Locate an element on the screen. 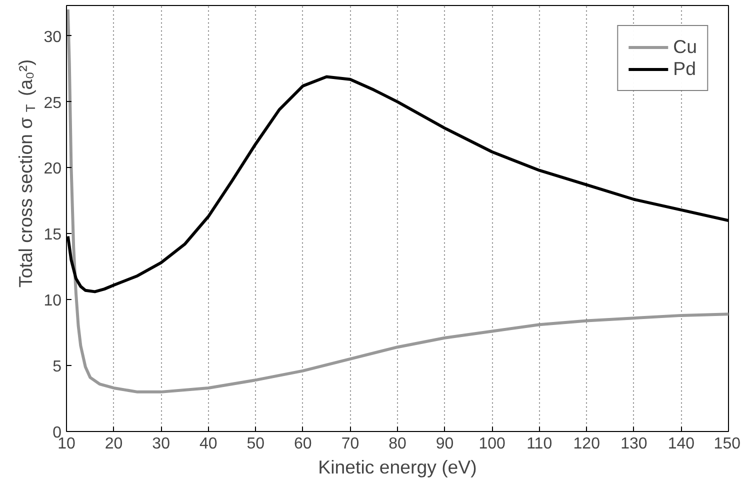  x-axis-title: Kinetic energy (eV) is located at coordinates (397, 467).